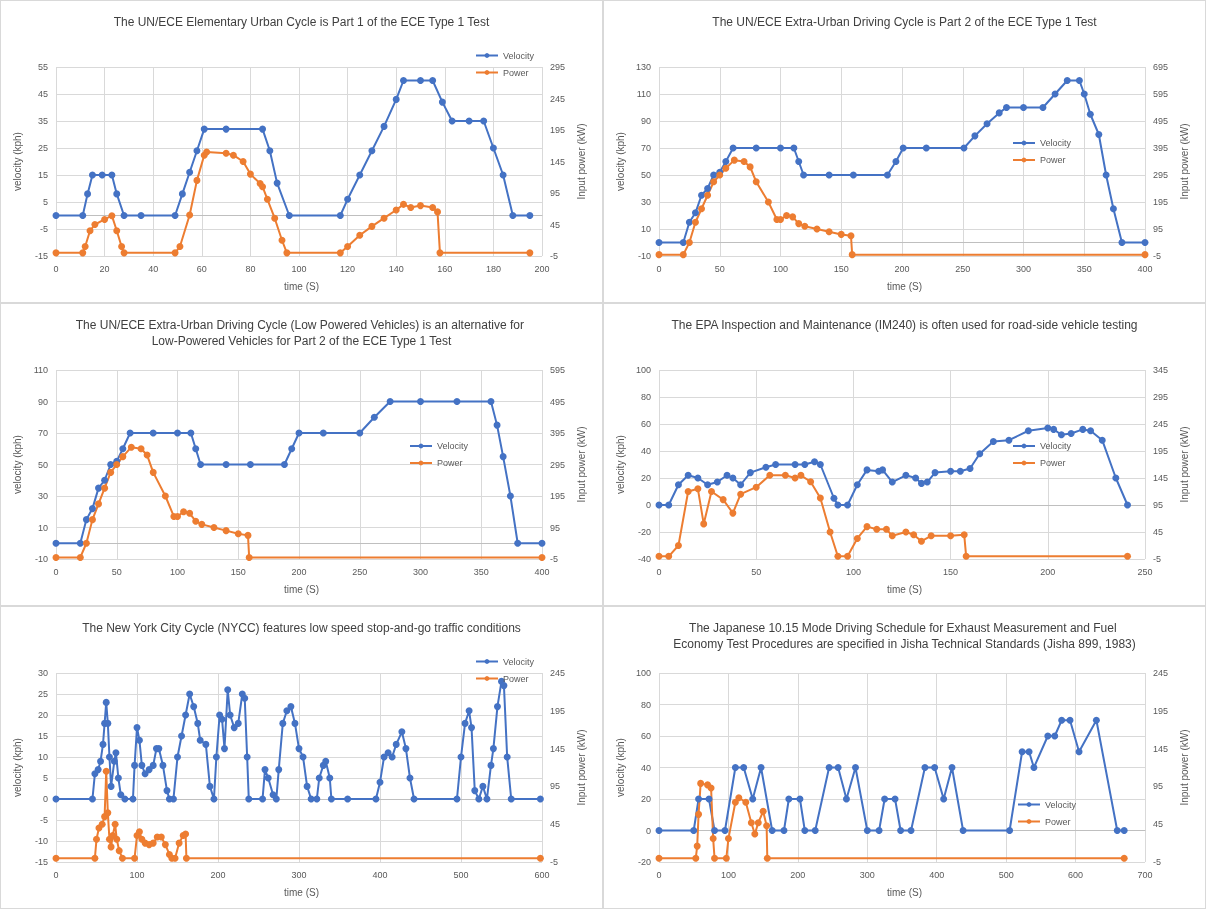 This screenshot has width=1207, height=909. I want to click on y2-tick-label: 245, so click(1161, 673).